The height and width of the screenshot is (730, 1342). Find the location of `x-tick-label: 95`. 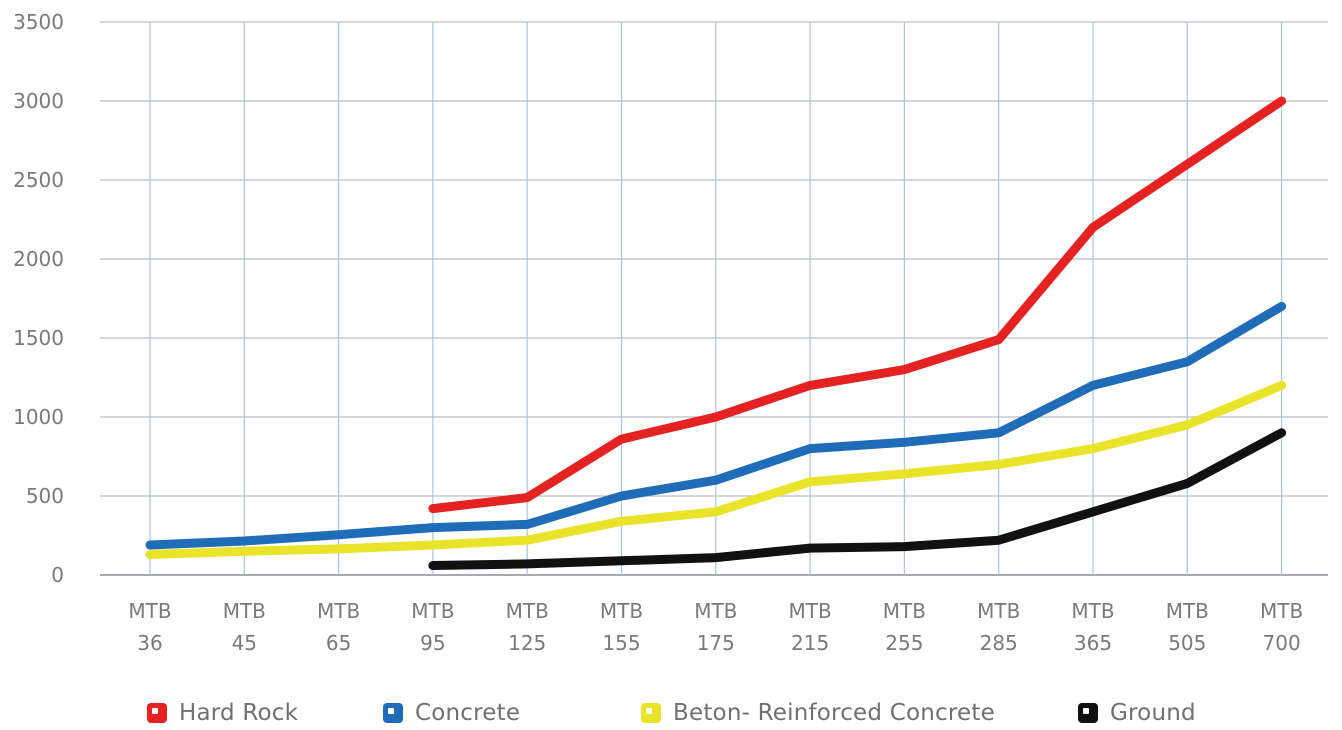

x-tick-label: 95 is located at coordinates (432, 643).